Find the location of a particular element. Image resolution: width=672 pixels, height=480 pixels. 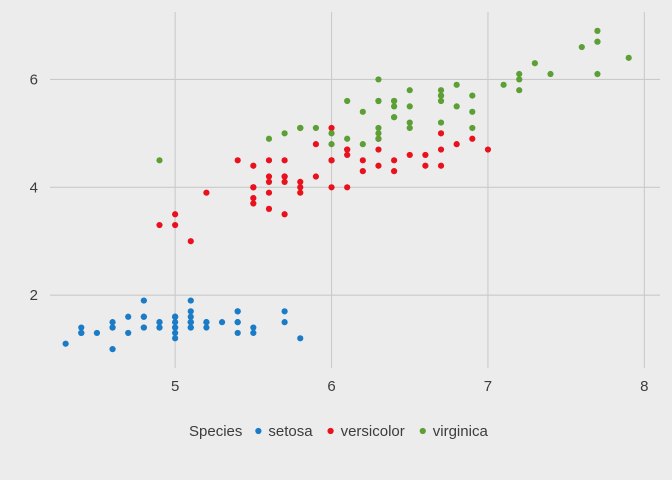

x-tick-labels: 5 6 7 8 is located at coordinates (410, 386).